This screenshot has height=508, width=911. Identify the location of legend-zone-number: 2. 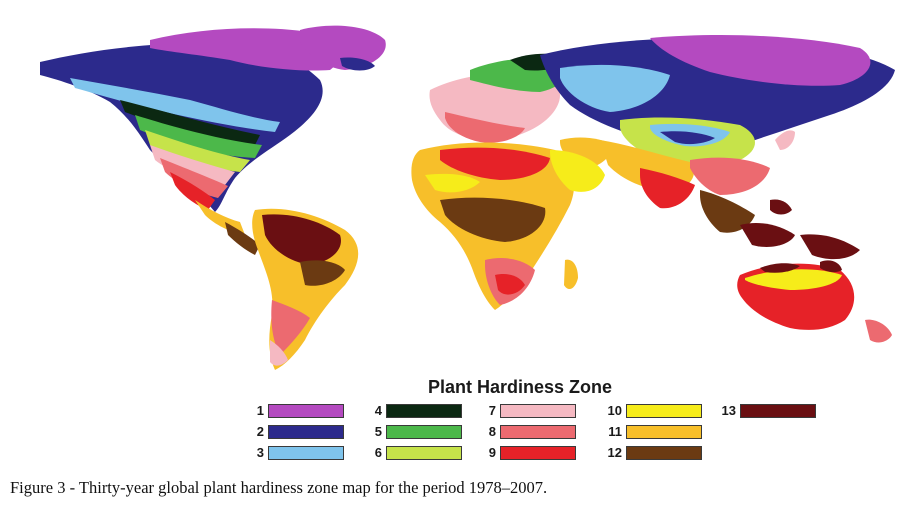
(260, 431).